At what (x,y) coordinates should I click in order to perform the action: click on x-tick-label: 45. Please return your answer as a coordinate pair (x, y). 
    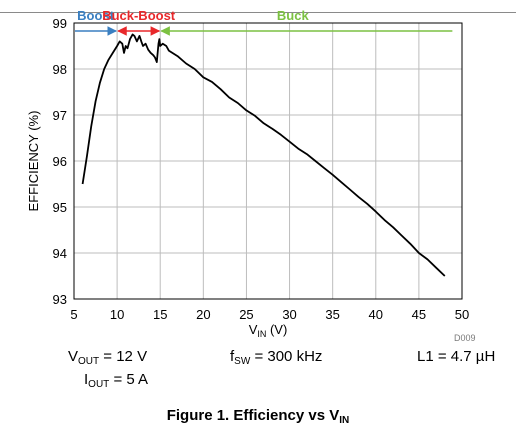
    Looking at the image, I should click on (419, 314).